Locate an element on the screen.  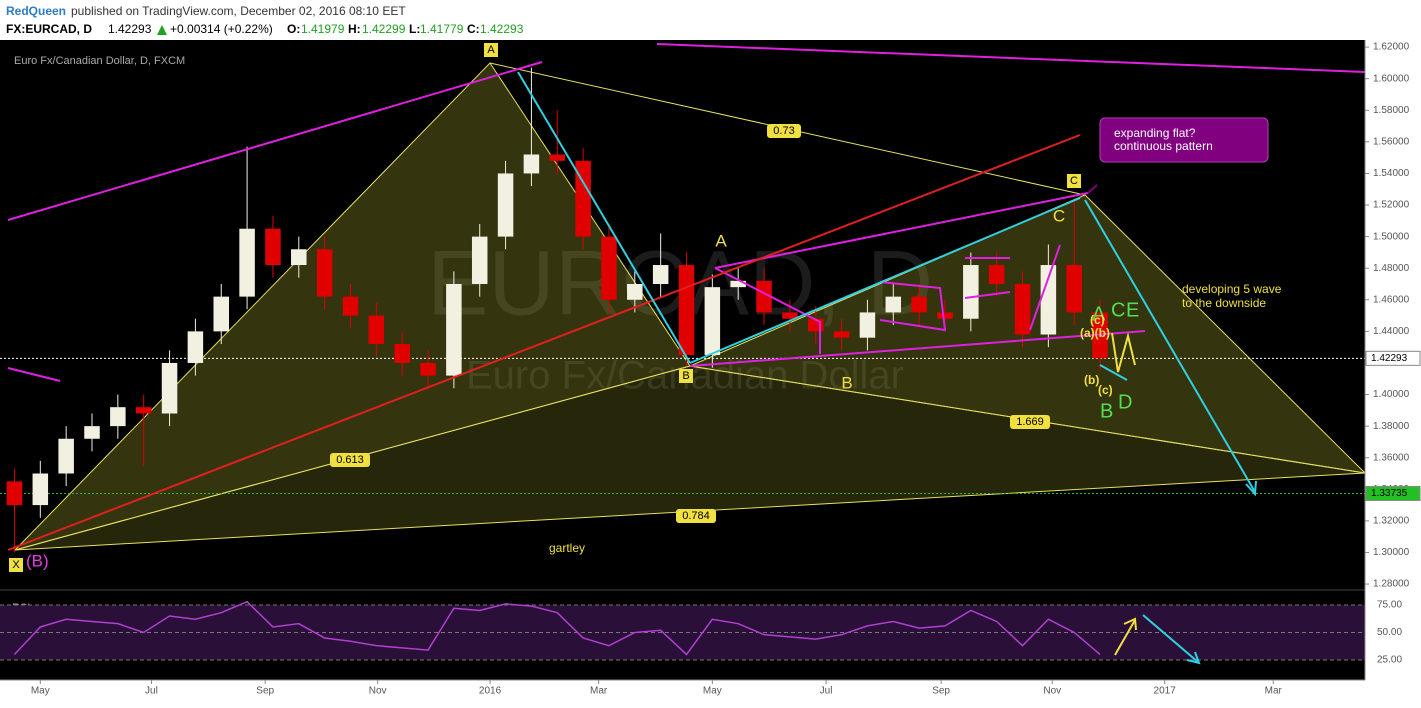
callout-text: expanding flat? is located at coordinates (1155, 133).